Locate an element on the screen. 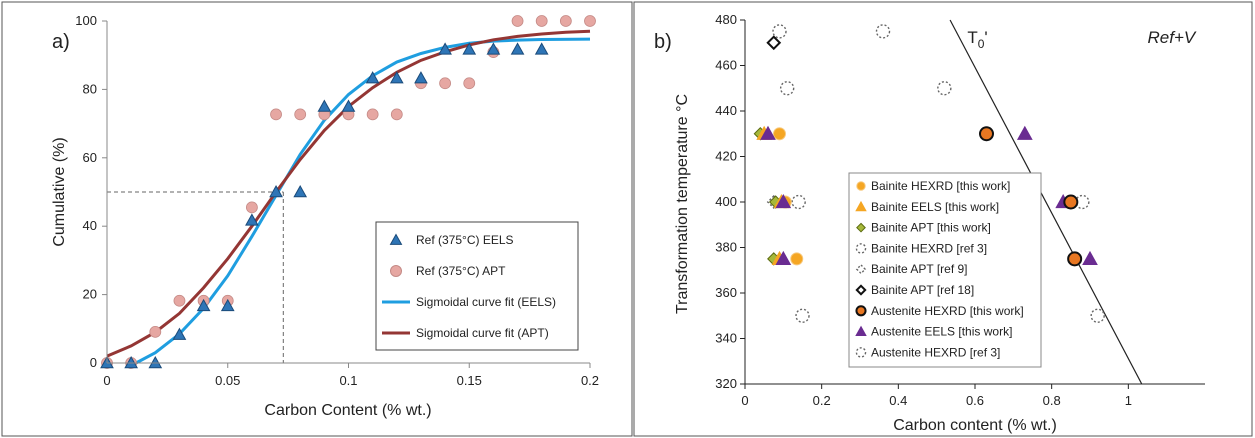 The height and width of the screenshot is (438, 1255). t0-line is located at coordinates (1046, 202).